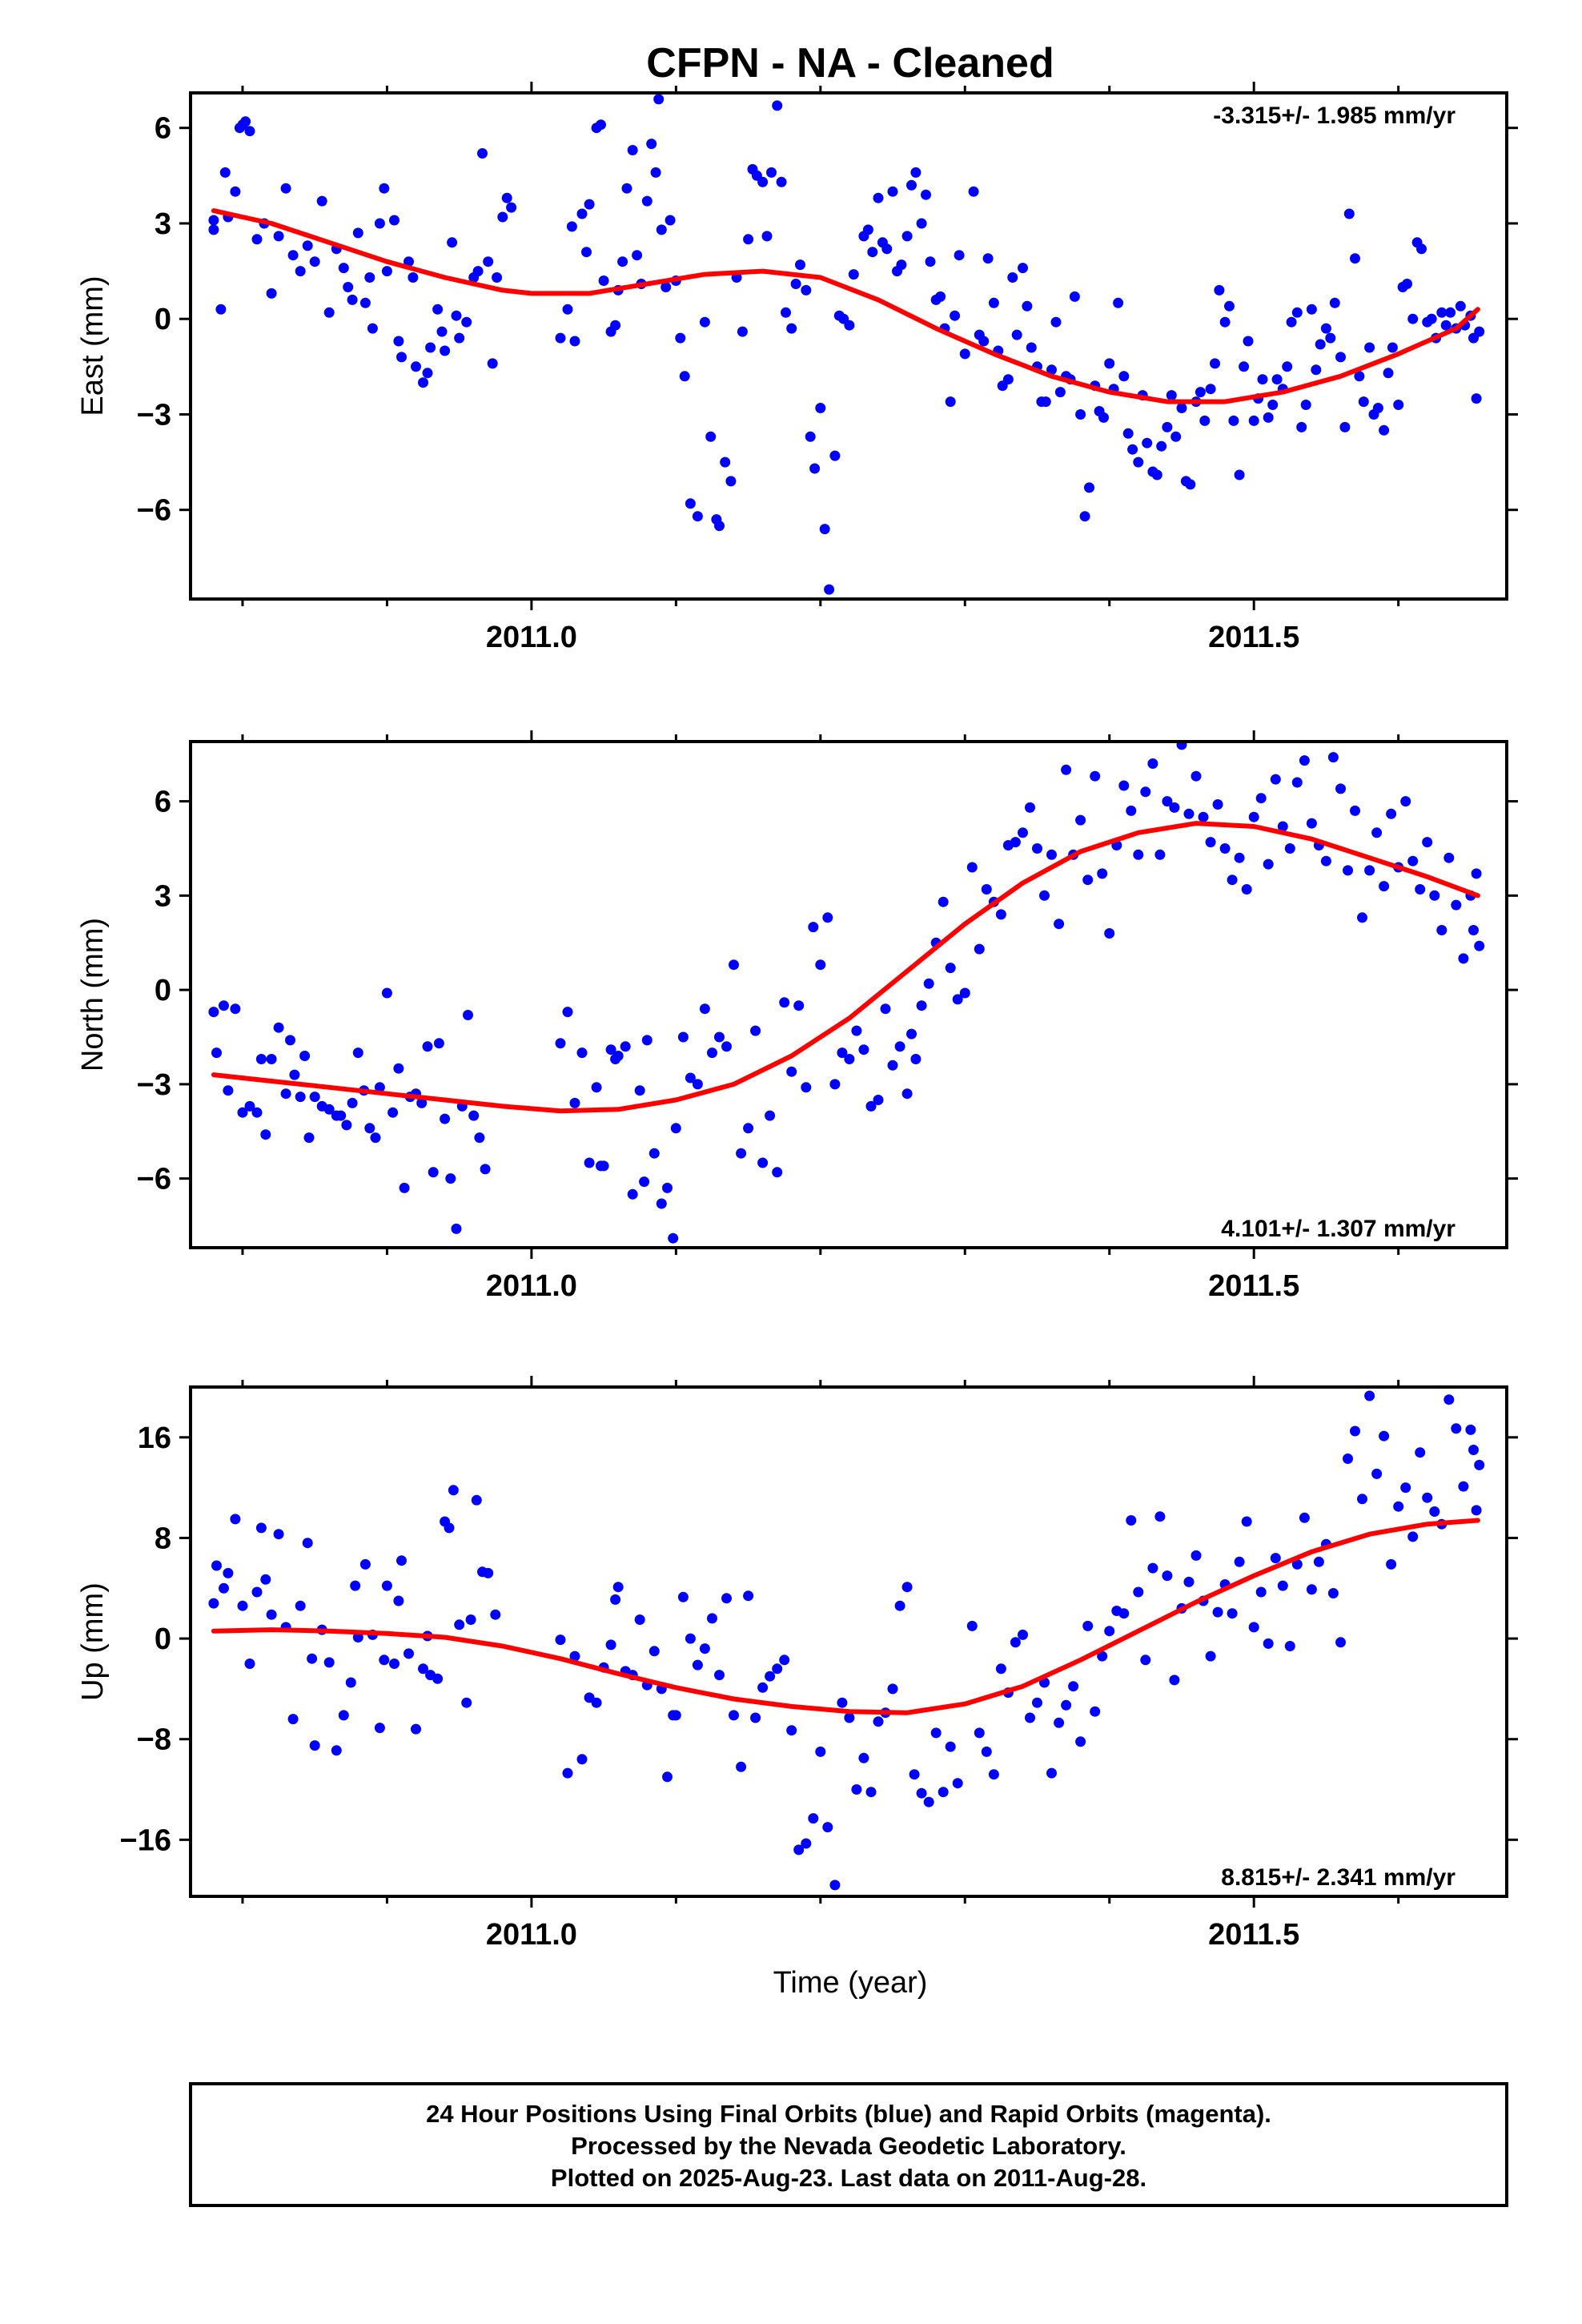 This screenshot has width=1582, height=2324. I want to click on north-y-tick-label: 6, so click(163, 802).